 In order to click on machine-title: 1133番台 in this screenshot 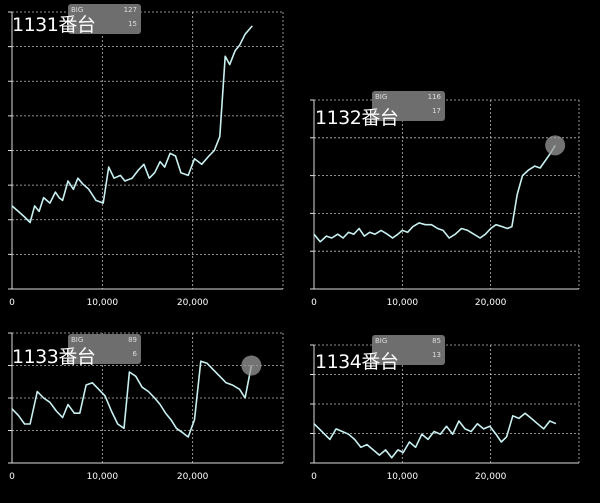, I will do `click(54, 357)`.